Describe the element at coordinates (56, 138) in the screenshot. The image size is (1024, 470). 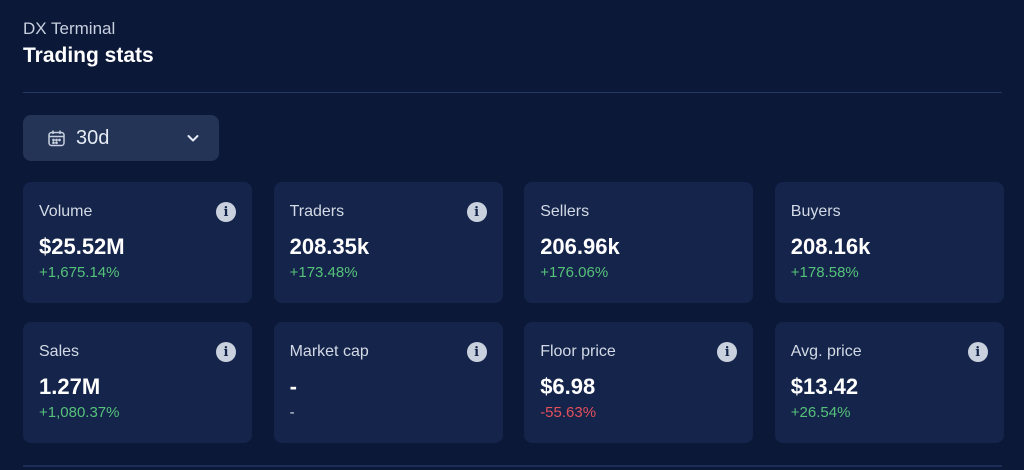
I see `calendar-icon` at that location.